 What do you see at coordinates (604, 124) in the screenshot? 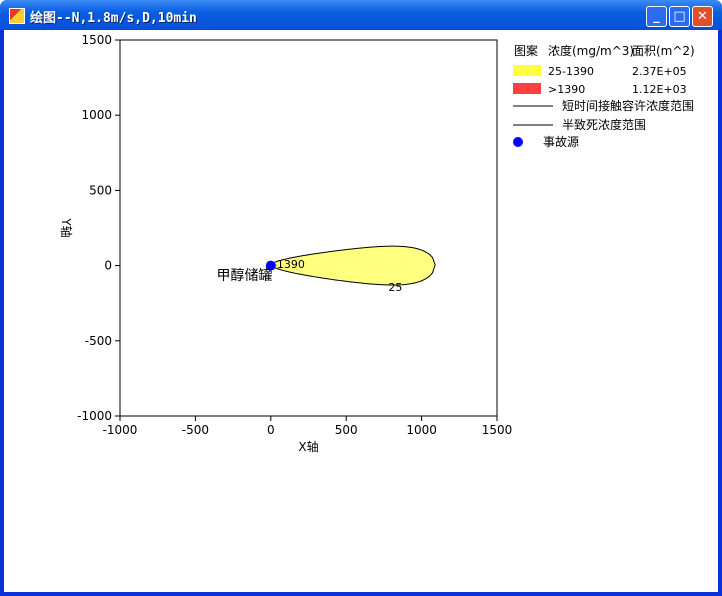
I see `legend-line-label: 半致死浓度范围` at bounding box center [604, 124].